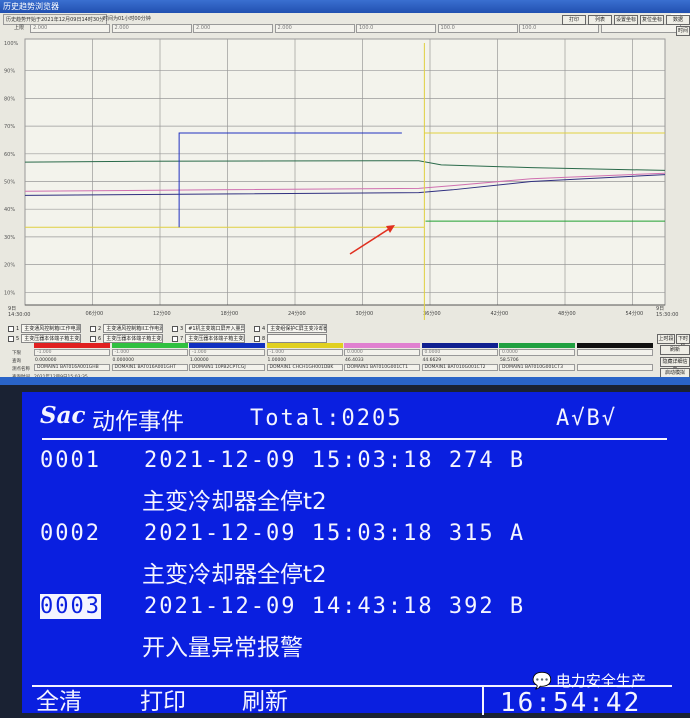 This screenshot has width=690, height=718. I want to click on legend-item: 4 主变组保护C屏主变冷却器, so click(291, 328).